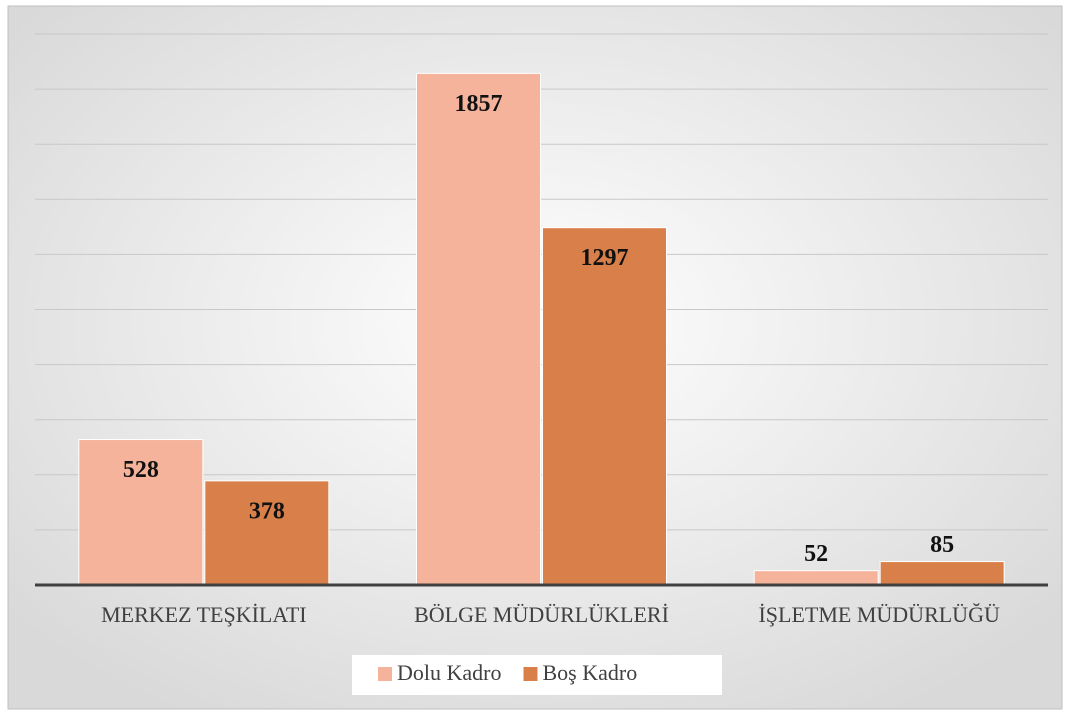 This screenshot has width=1070, height=716. Describe the element at coordinates (204, 614) in the screenshot. I see `x-tick-label: MERKEZ TEŞKİLATI` at that location.